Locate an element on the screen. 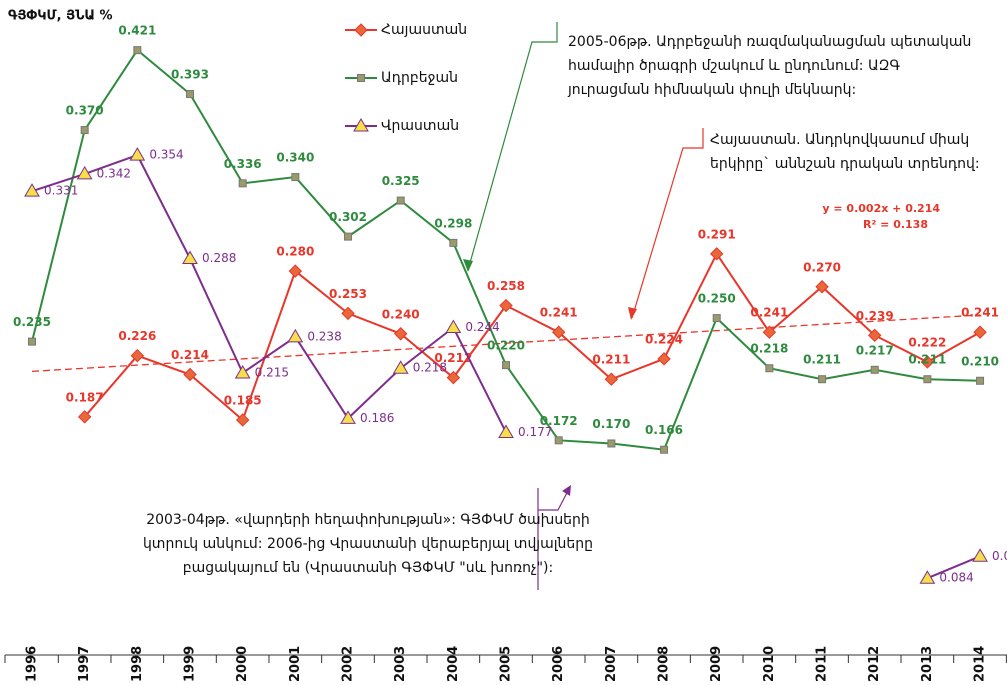 The height and width of the screenshot is (685, 1007). x-tick-label: 1998 is located at coordinates (137, 664).